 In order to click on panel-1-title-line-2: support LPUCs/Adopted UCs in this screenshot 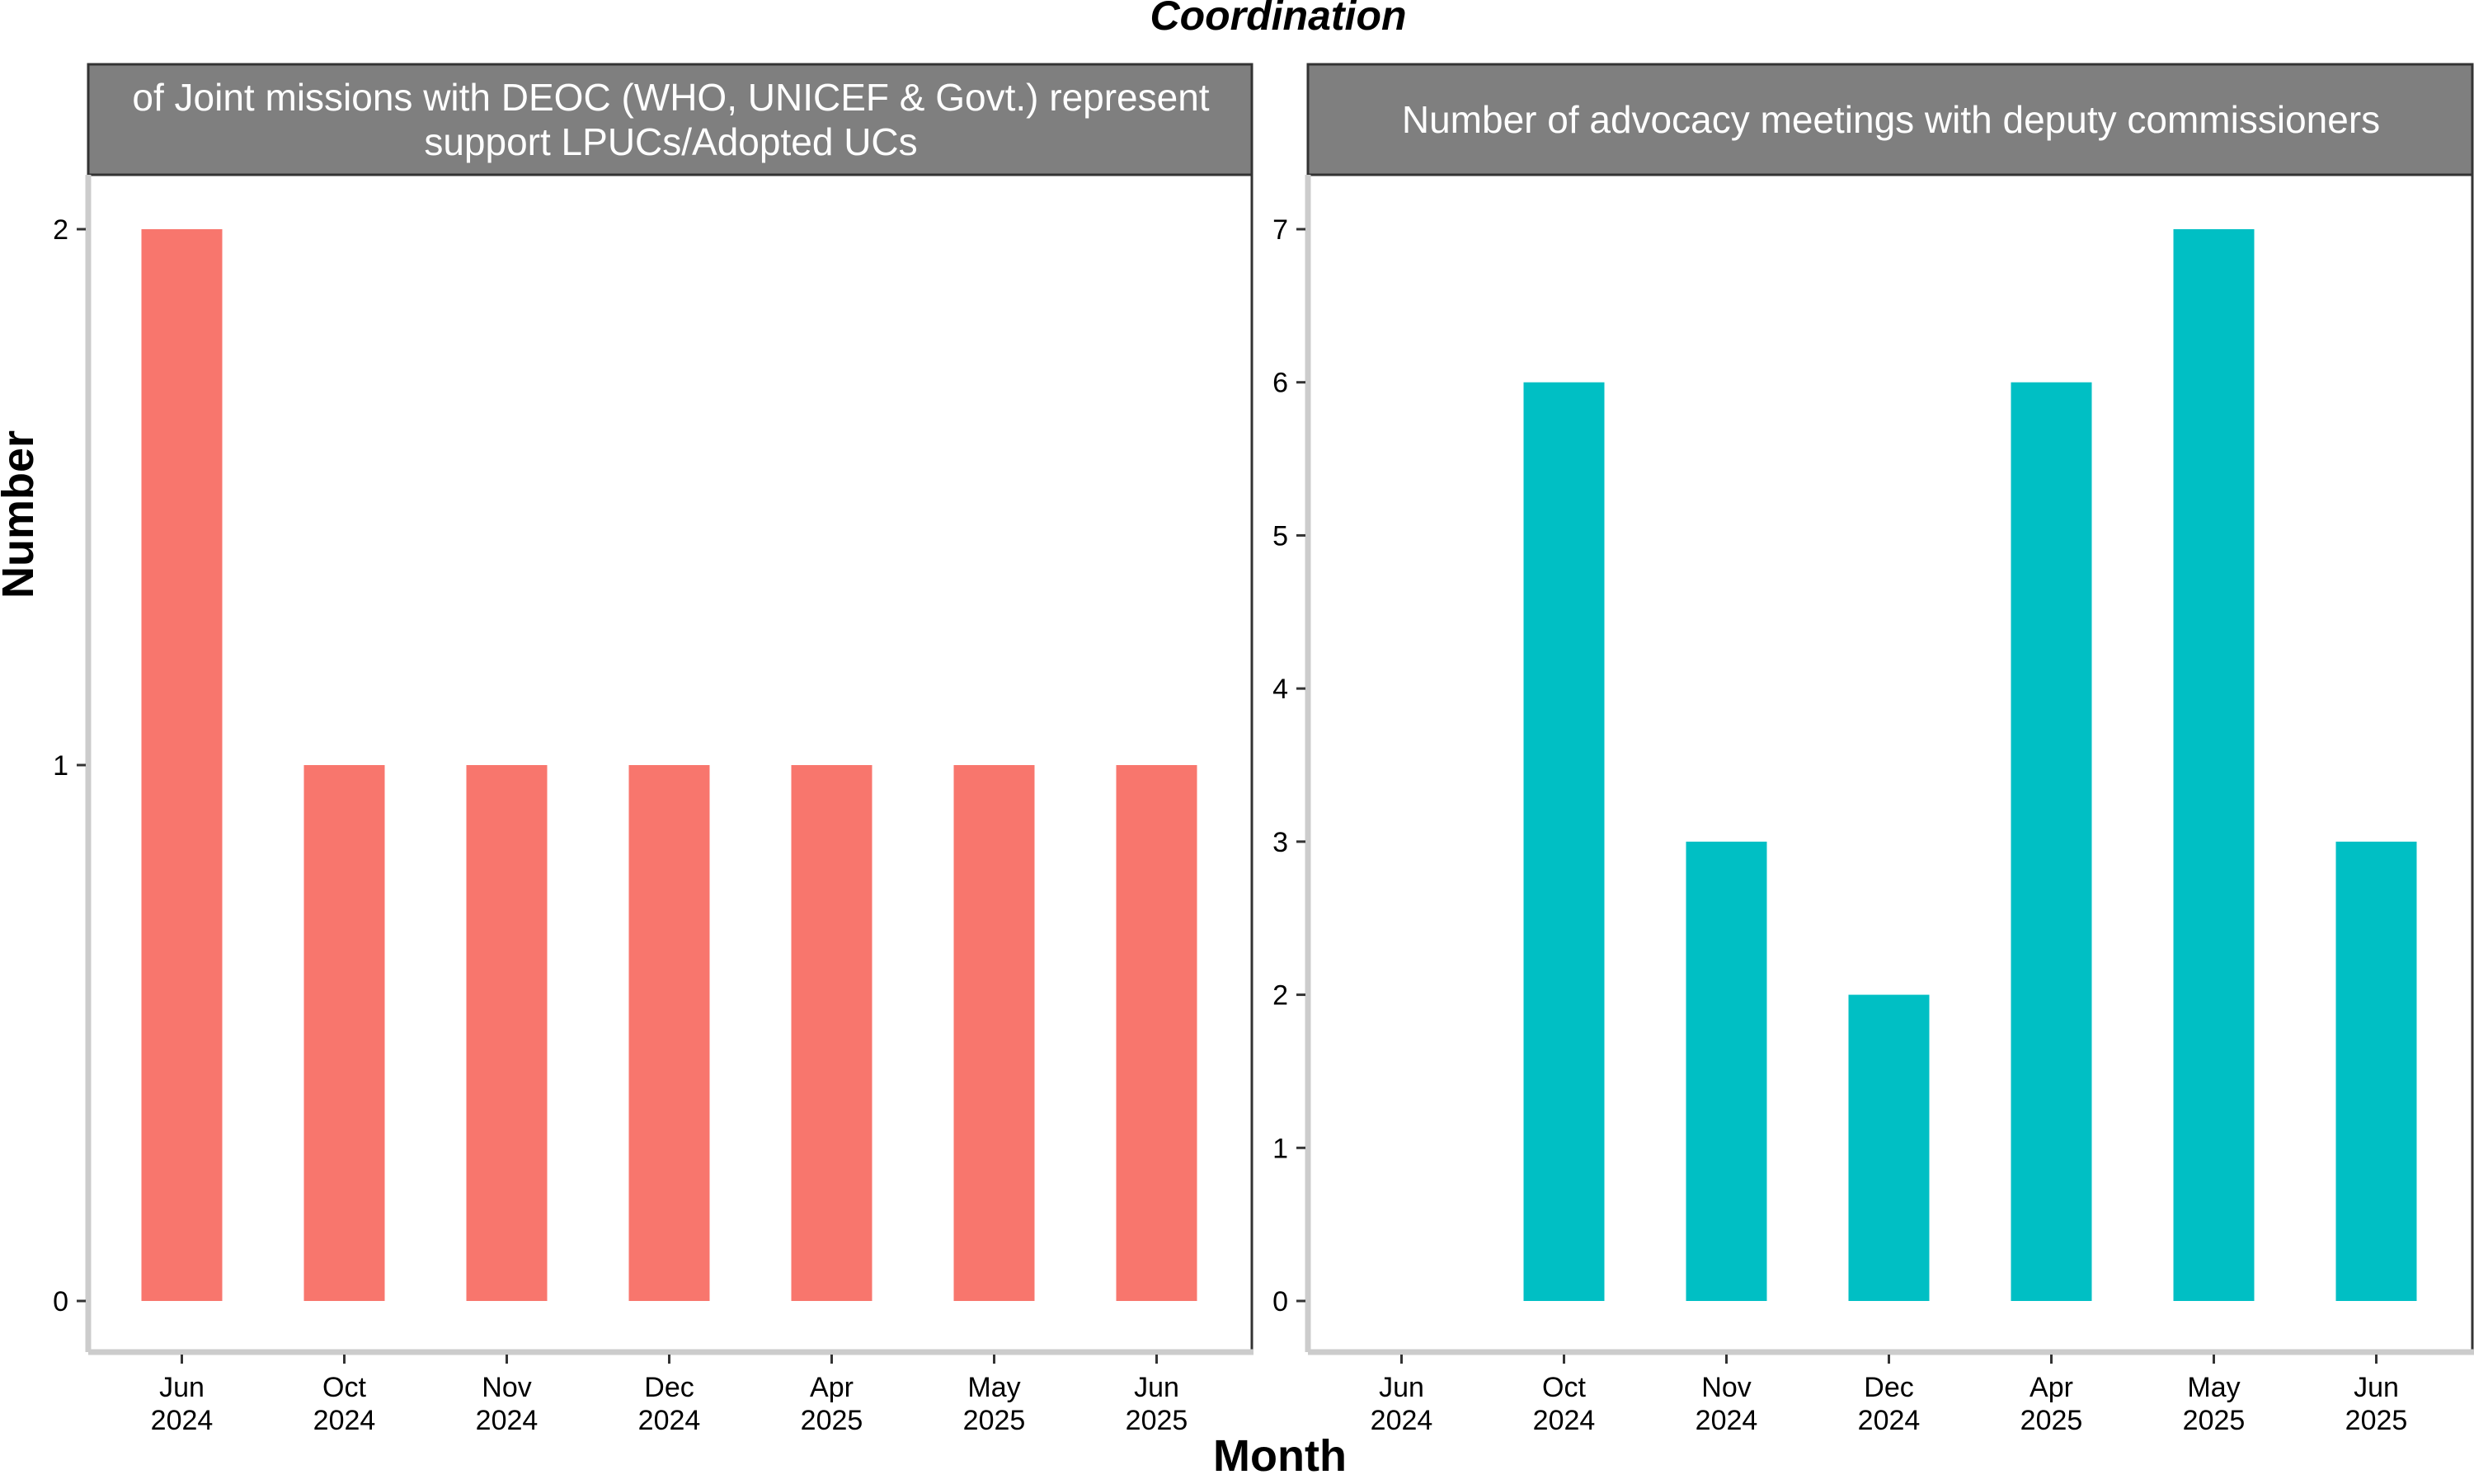, I will do `click(670, 141)`.